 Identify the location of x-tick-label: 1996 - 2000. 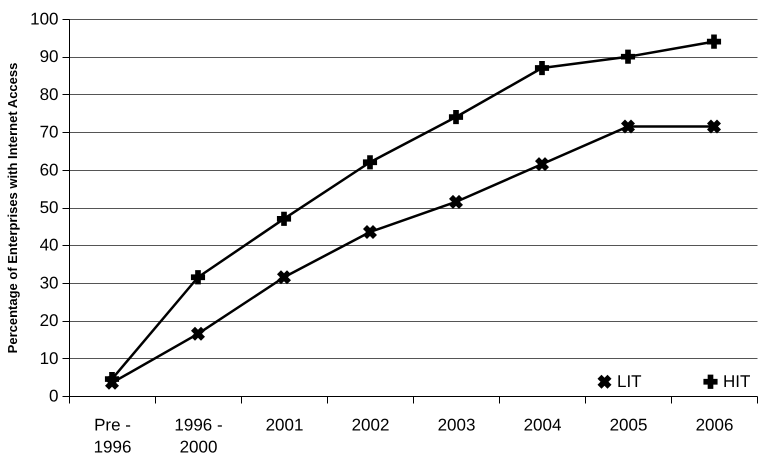
(198, 436).